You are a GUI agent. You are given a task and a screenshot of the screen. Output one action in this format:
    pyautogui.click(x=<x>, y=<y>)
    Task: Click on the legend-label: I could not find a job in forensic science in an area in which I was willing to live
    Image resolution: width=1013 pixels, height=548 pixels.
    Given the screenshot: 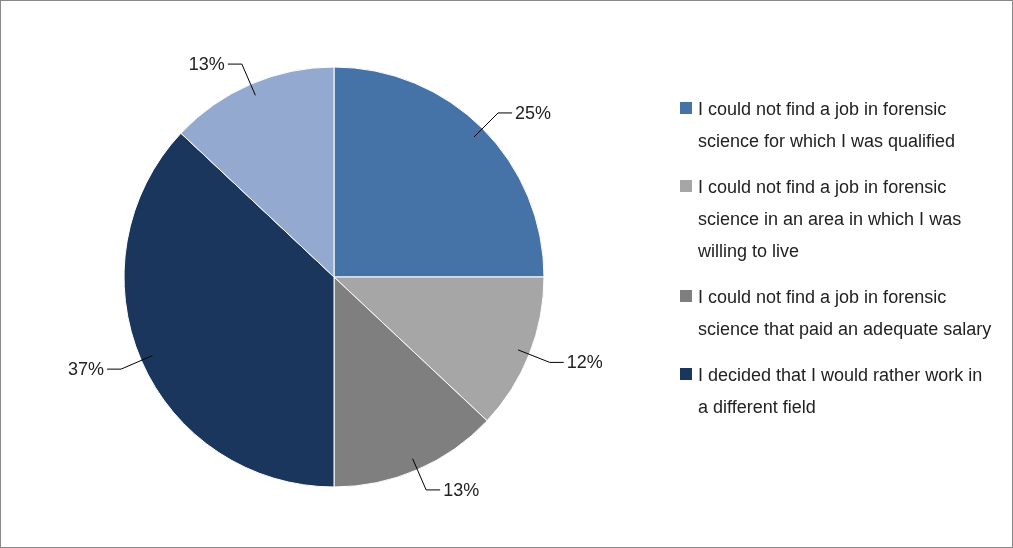 What is the action you would take?
    pyautogui.click(x=829, y=219)
    